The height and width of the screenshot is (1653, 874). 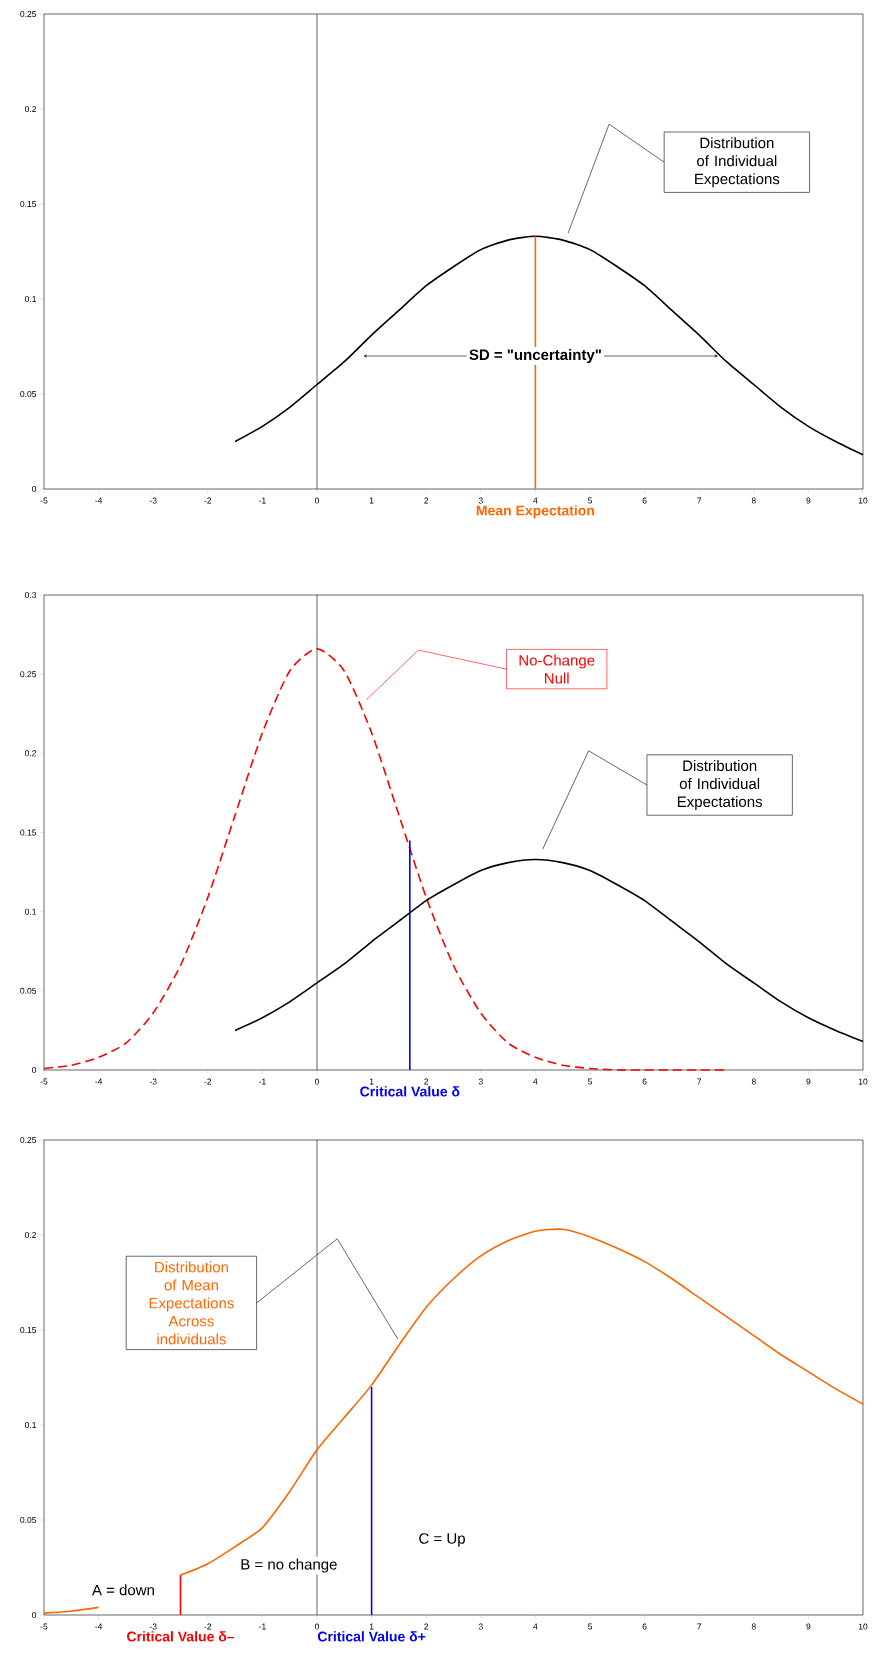 I want to click on y-tick-label: 0.3, so click(x=30, y=595).